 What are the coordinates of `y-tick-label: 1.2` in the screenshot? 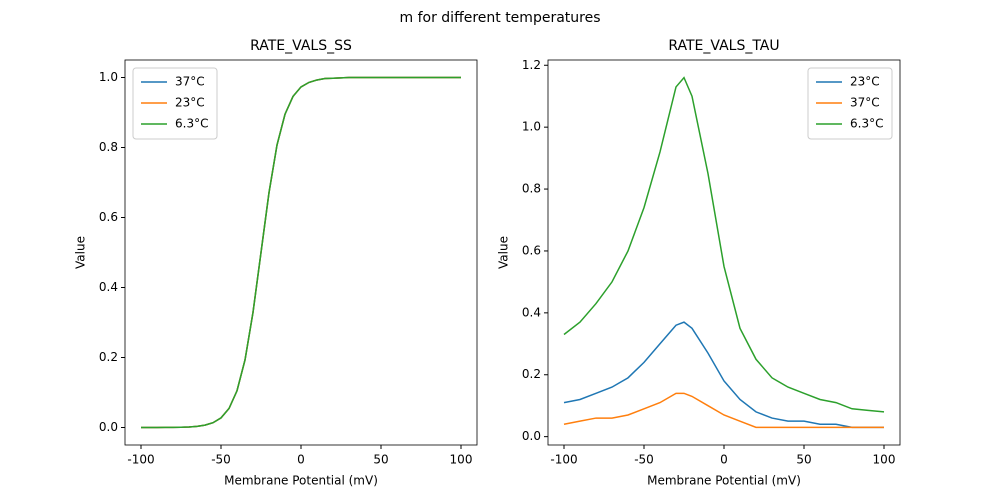 It's located at (531, 65).